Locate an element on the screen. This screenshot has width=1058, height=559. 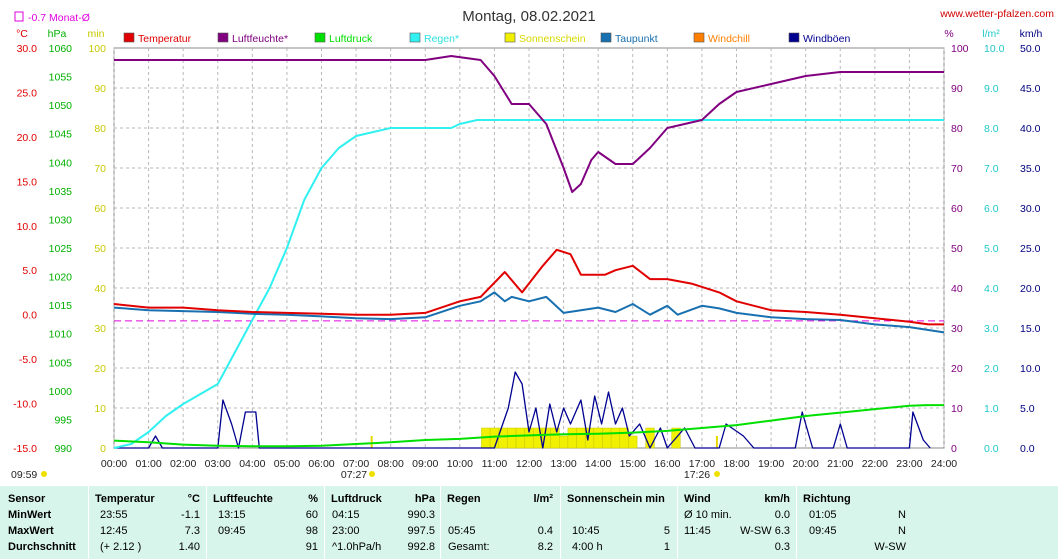
rain-tick-label: 7.0 is located at coordinates (991, 169).